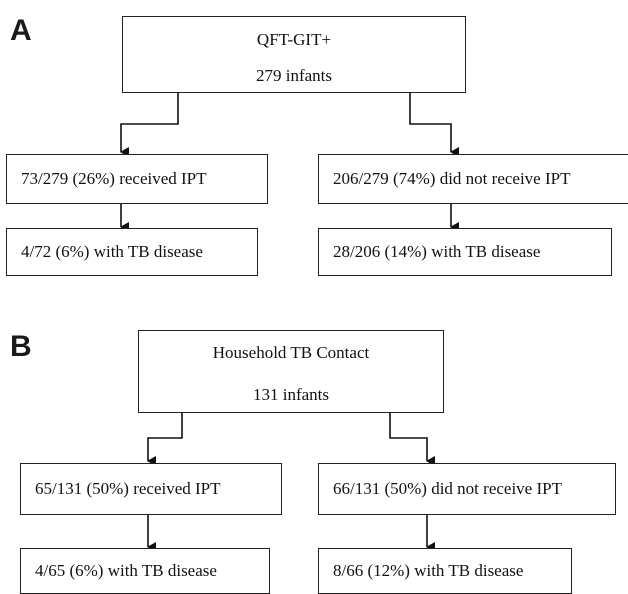  Describe the element at coordinates (291, 371) in the screenshot. I see `panel-b-root-box: Household TB Contact 131 infants` at that location.